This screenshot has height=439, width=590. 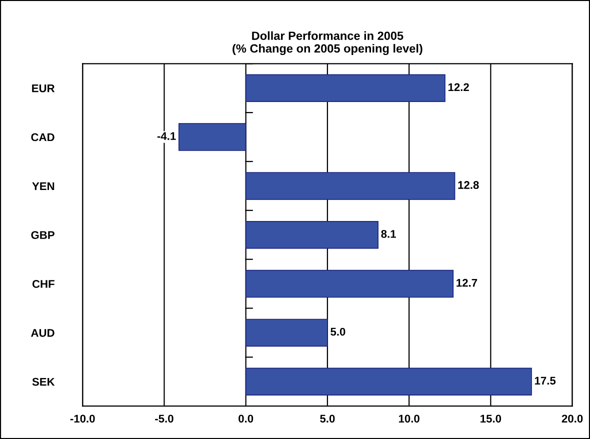 What do you see at coordinates (338, 332) in the screenshot?
I see `data-label: 5.0` at bounding box center [338, 332].